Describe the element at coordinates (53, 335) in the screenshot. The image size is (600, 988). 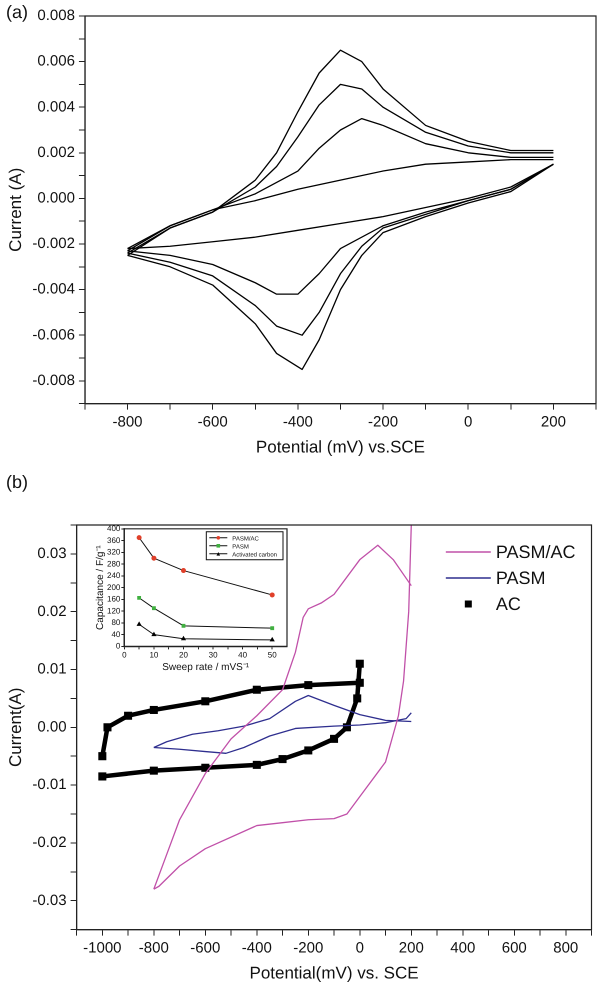
I see `y-tick-label: -0.006` at that location.